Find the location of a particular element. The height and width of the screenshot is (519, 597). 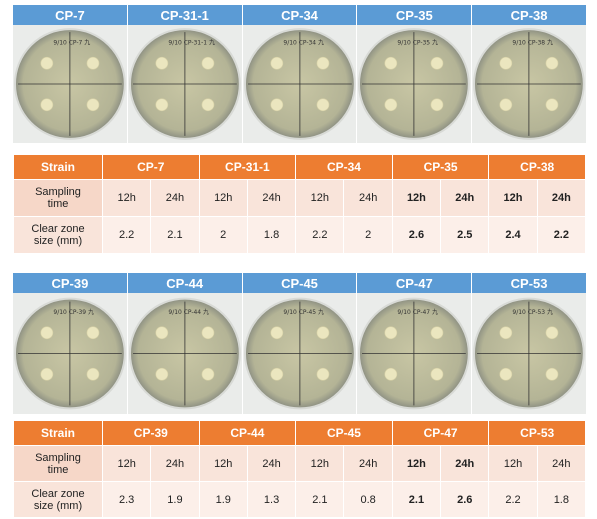

petri-dish-image: 9/10 CP-34 九 is located at coordinates (300, 84).